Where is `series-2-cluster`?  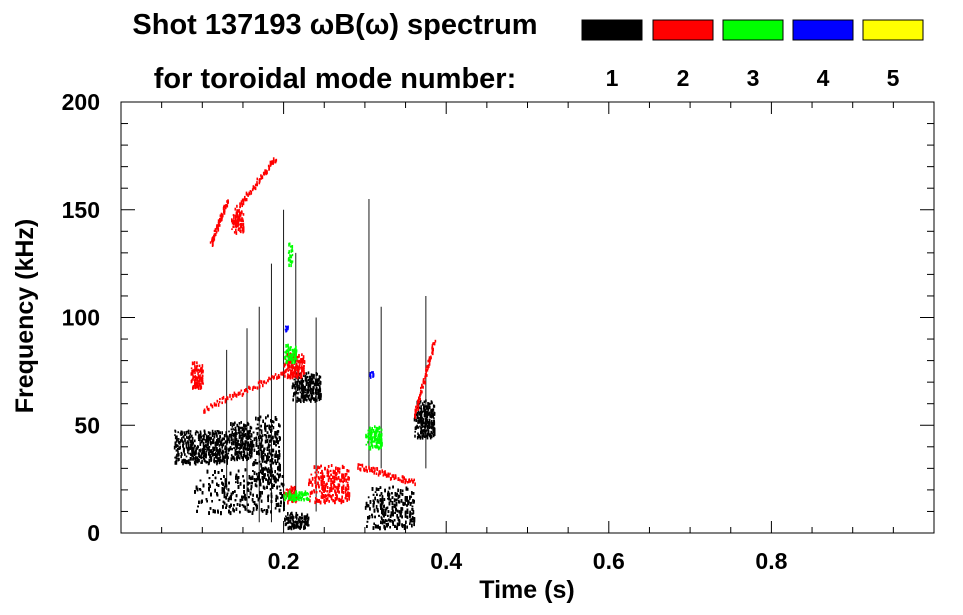
series-2-cluster is located at coordinates (238, 222).